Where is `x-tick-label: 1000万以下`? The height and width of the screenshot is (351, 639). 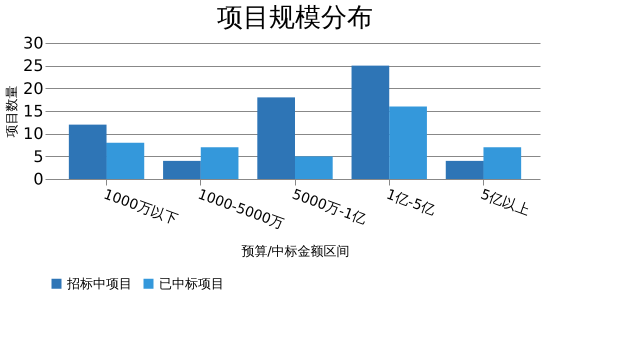 x-tick-label: 1000万以下 is located at coordinates (140, 207).